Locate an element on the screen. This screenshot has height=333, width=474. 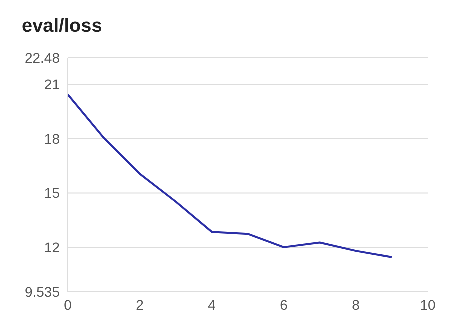
x-tick-label: 2 is located at coordinates (140, 304).